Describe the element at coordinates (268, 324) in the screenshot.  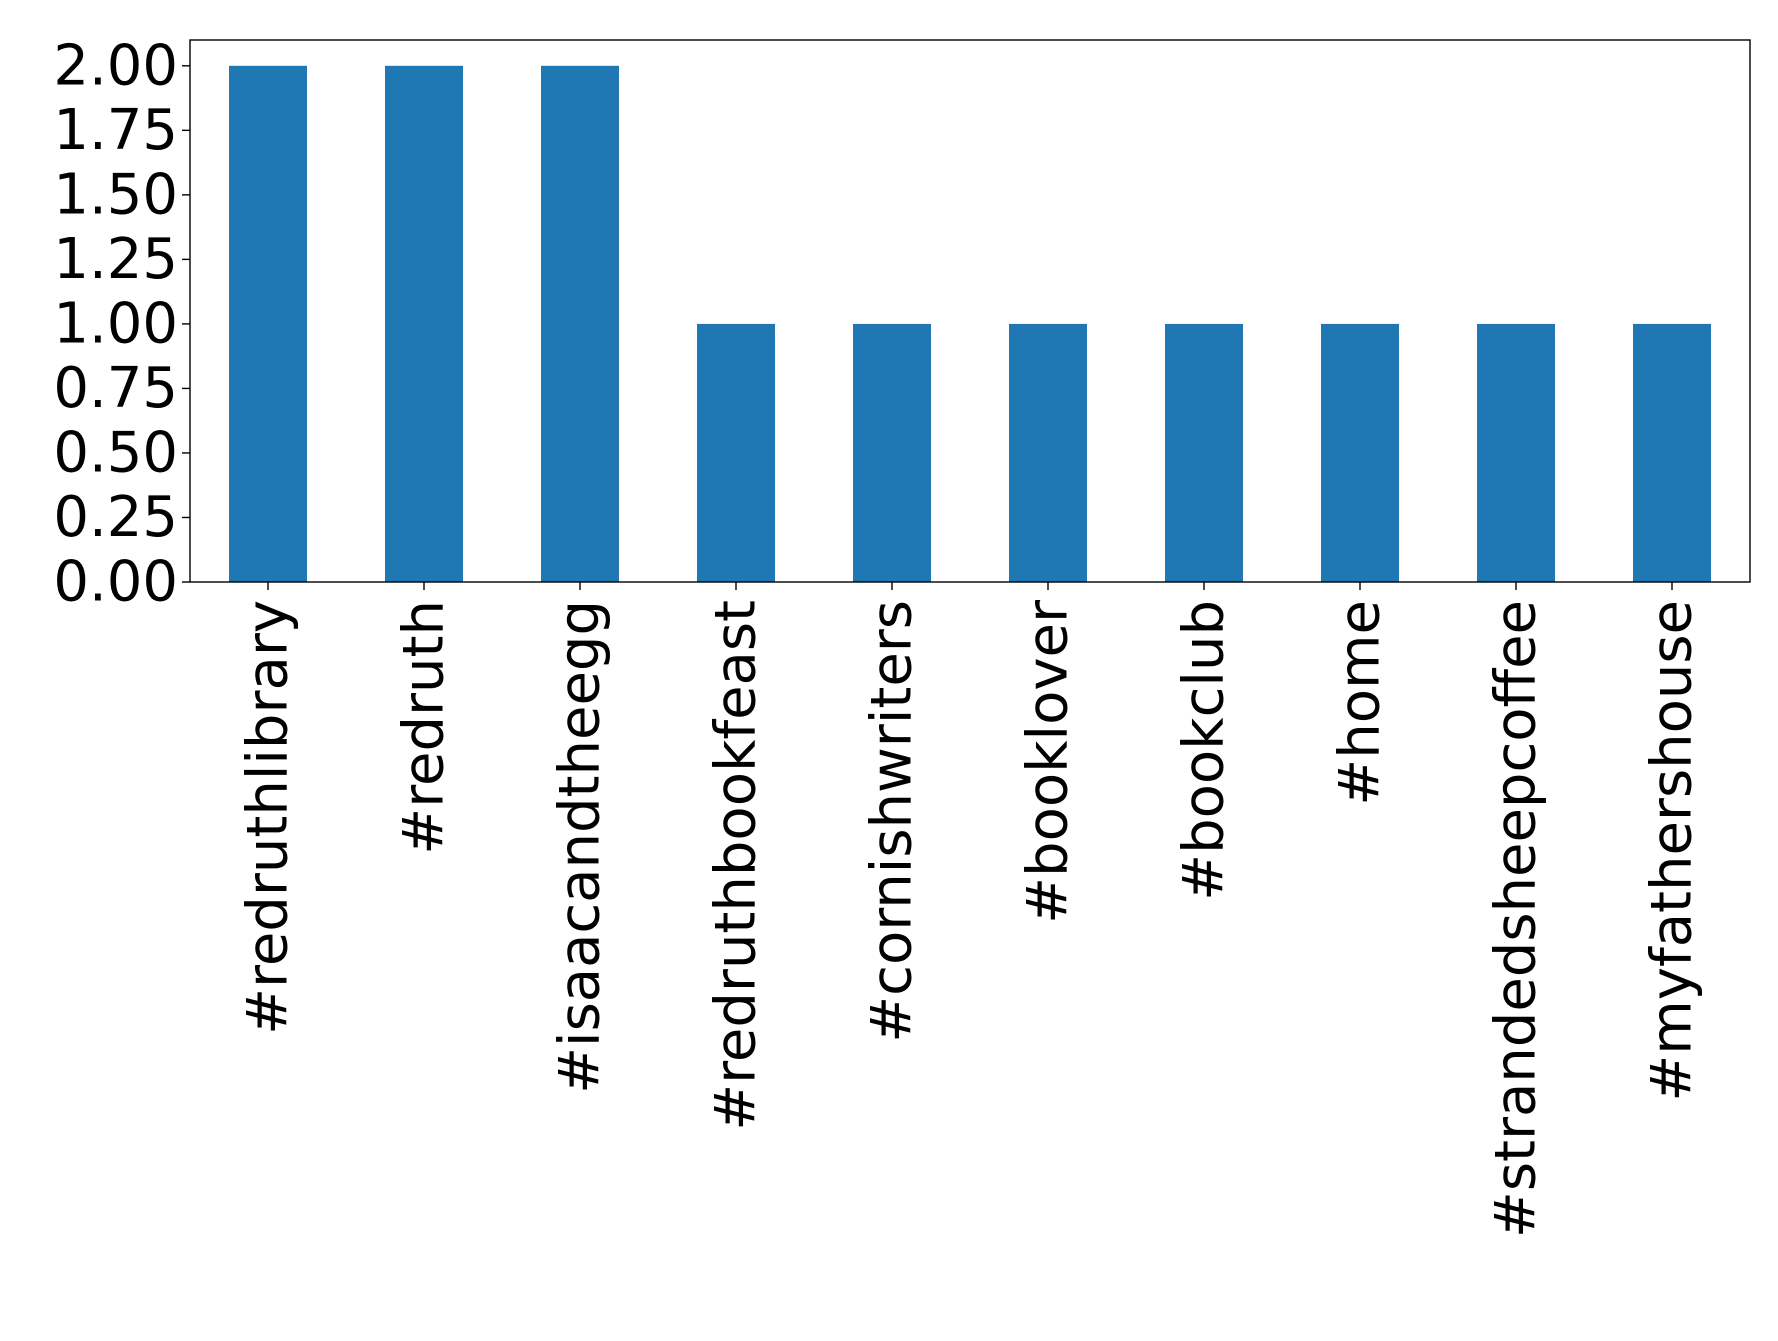
I see `bar-redruthlibrary` at that location.